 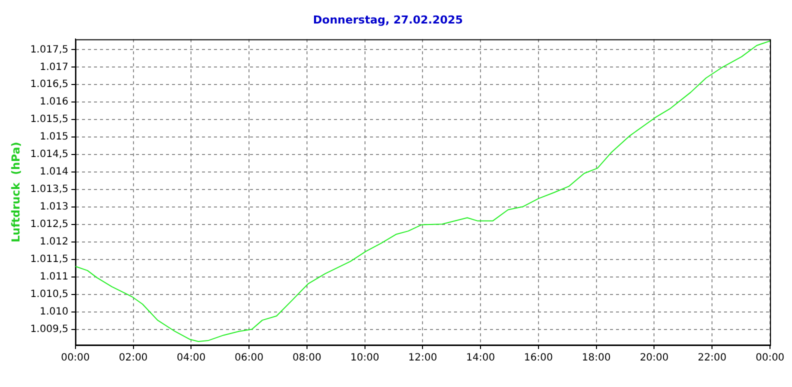 What do you see at coordinates (49, 84) in the screenshot?
I see `y-tick-label: 1.016,5` at bounding box center [49, 84].